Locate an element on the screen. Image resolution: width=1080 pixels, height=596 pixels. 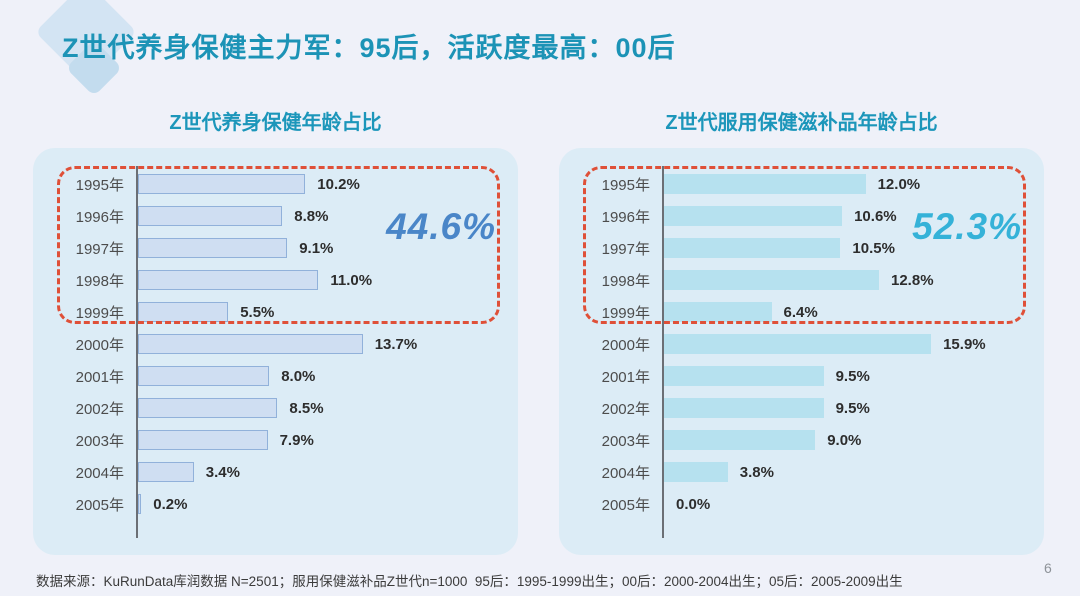
value-label: 0.0% is located at coordinates (693, 504).